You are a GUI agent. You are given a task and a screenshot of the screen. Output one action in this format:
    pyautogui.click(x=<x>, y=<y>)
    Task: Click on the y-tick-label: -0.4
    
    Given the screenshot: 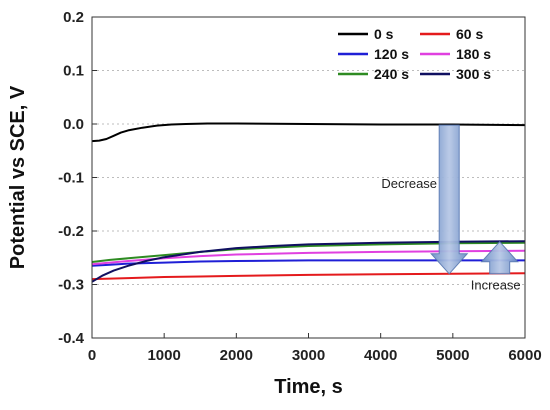 What is the action you would take?
    pyautogui.click(x=71, y=338)
    